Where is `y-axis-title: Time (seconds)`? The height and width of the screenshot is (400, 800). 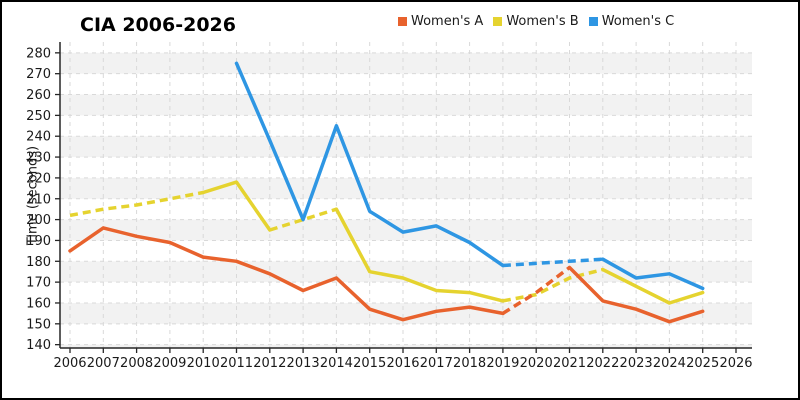 y-axis-title: Time (seconds) is located at coordinates (33, 195).